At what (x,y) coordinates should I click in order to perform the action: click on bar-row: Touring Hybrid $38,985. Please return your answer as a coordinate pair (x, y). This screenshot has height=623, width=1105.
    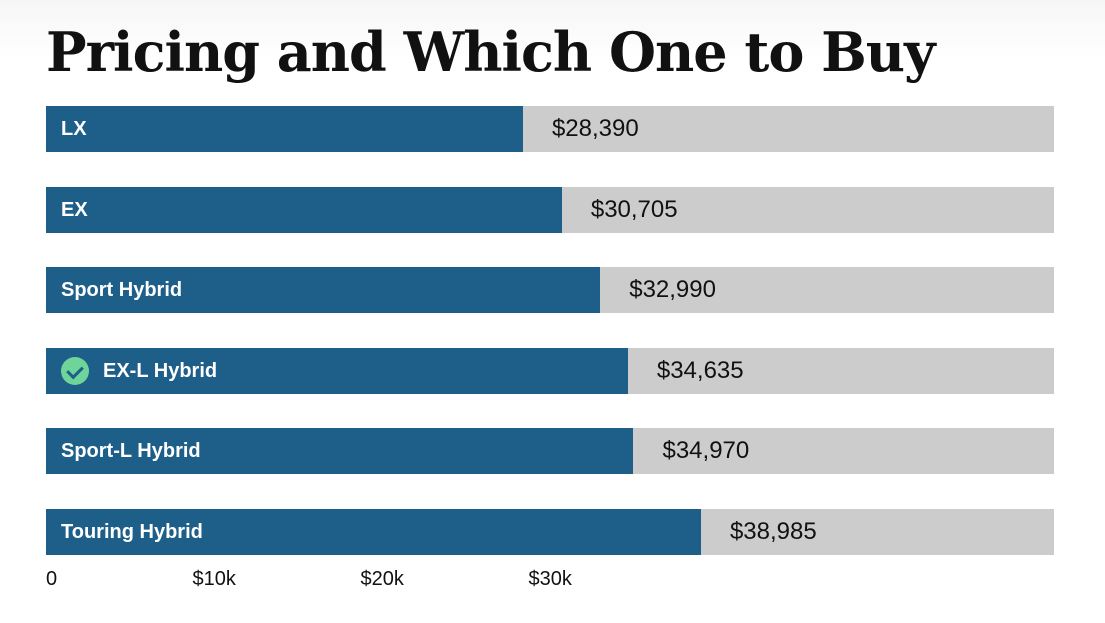
    Looking at the image, I should click on (550, 531).